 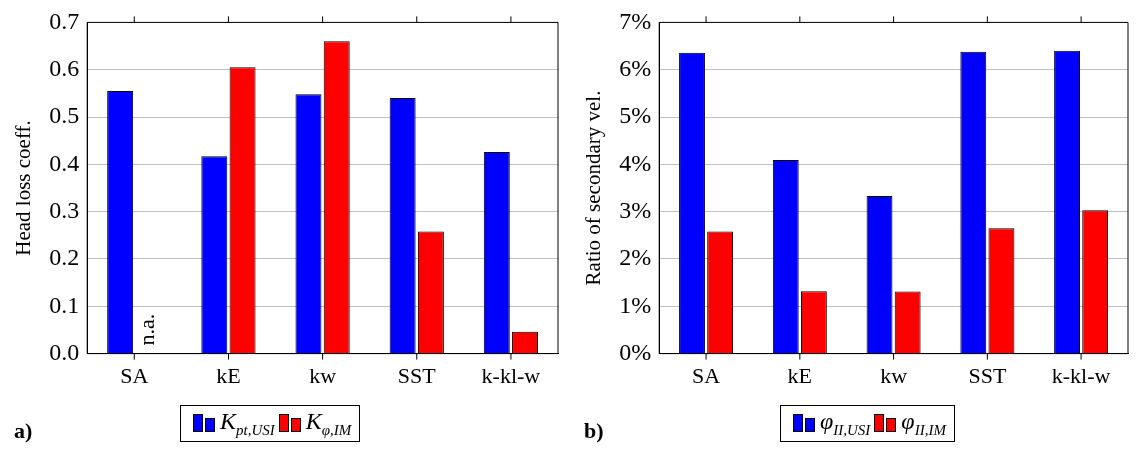 I want to click on y-tick-label: 6%, so click(x=635, y=68).